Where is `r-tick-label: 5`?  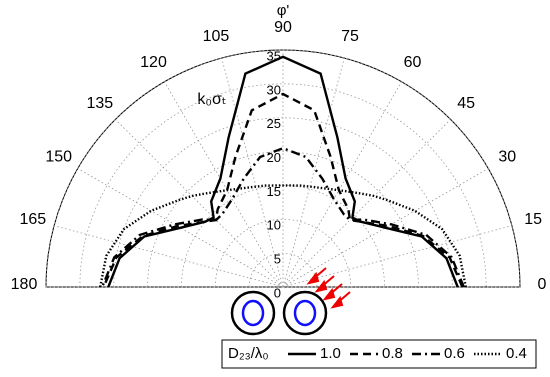 r-tick-label: 5 is located at coordinates (277, 259).